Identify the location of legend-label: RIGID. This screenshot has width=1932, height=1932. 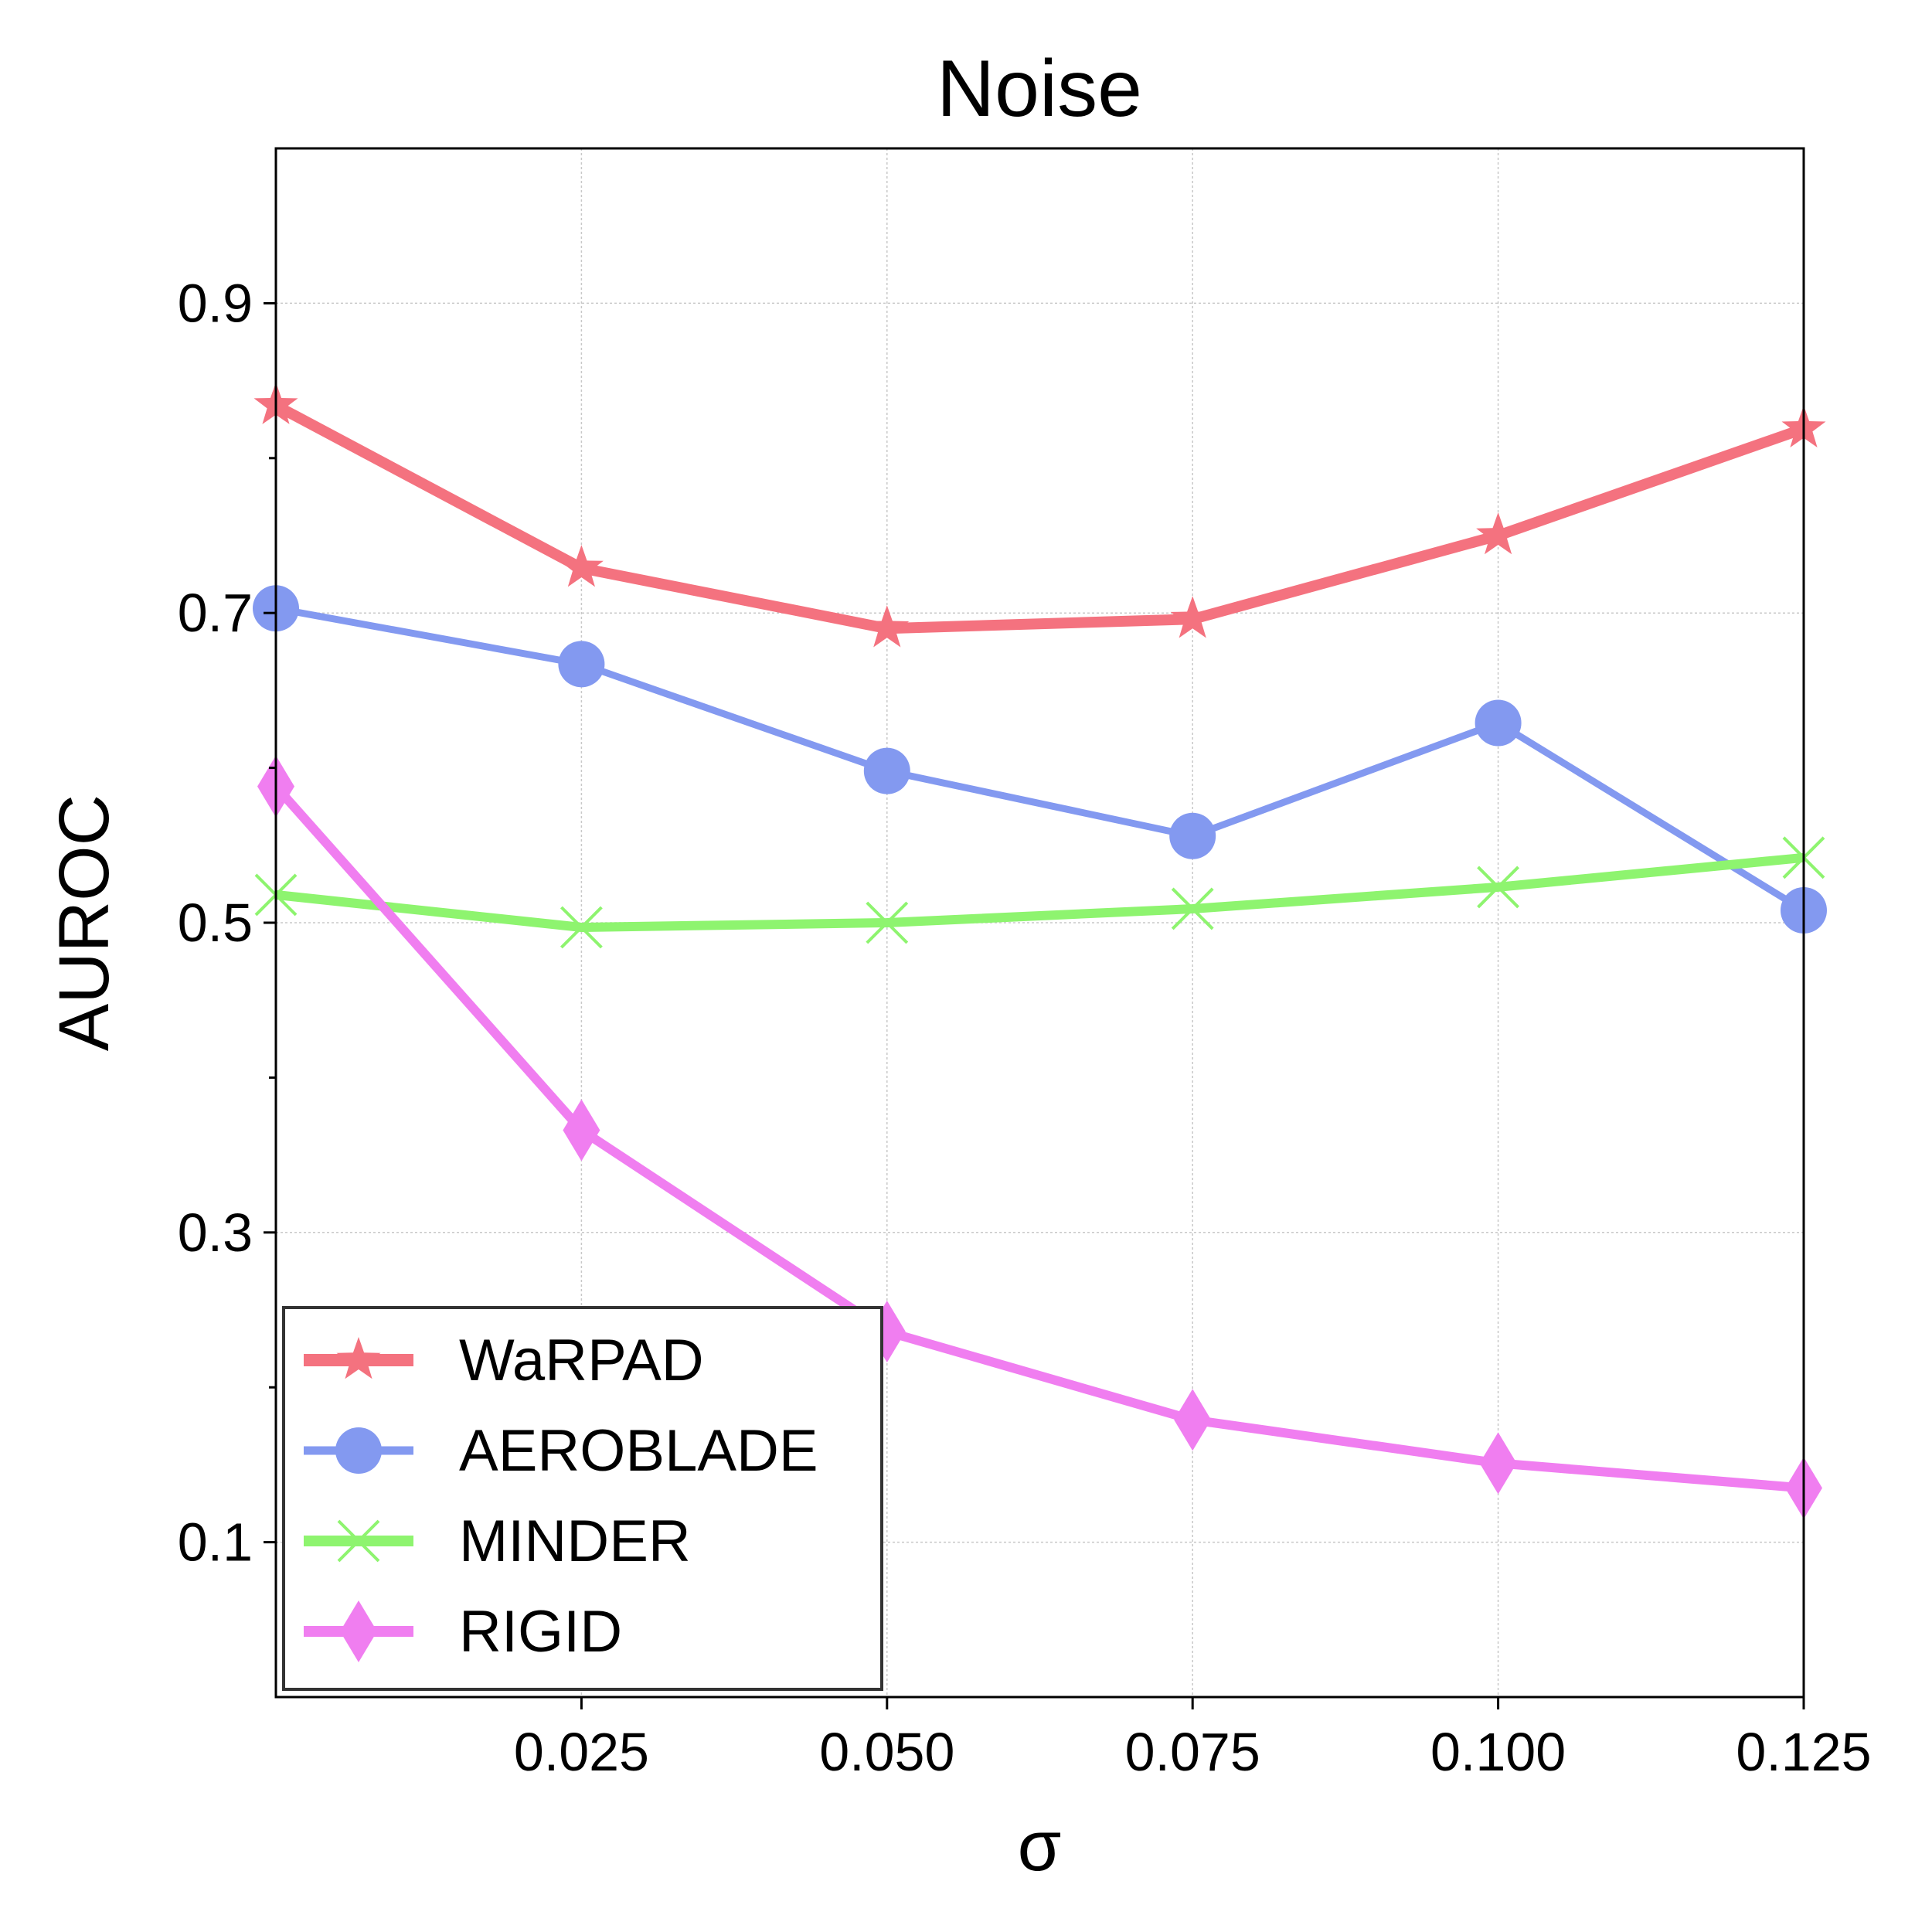
(540, 1632).